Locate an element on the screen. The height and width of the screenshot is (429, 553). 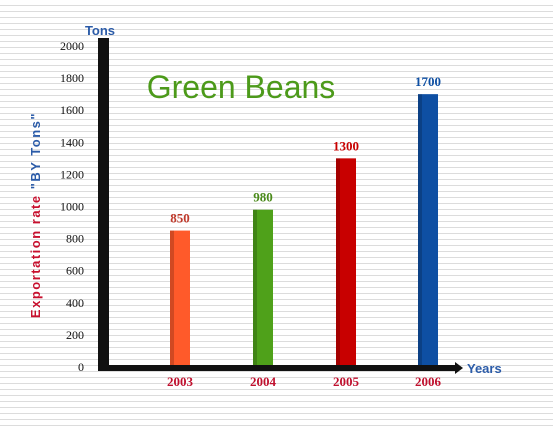
y-tick-label: 400 is located at coordinates (75, 303).